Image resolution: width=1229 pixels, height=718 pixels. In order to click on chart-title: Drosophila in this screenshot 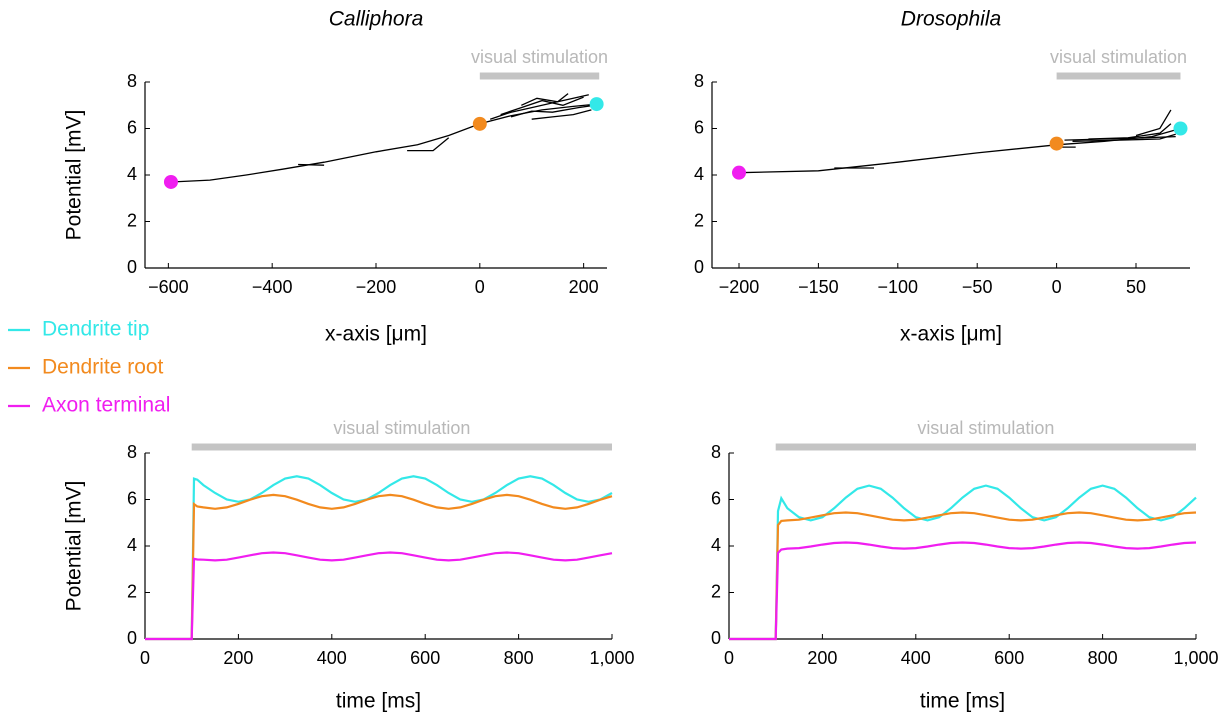, I will do `click(951, 19)`.